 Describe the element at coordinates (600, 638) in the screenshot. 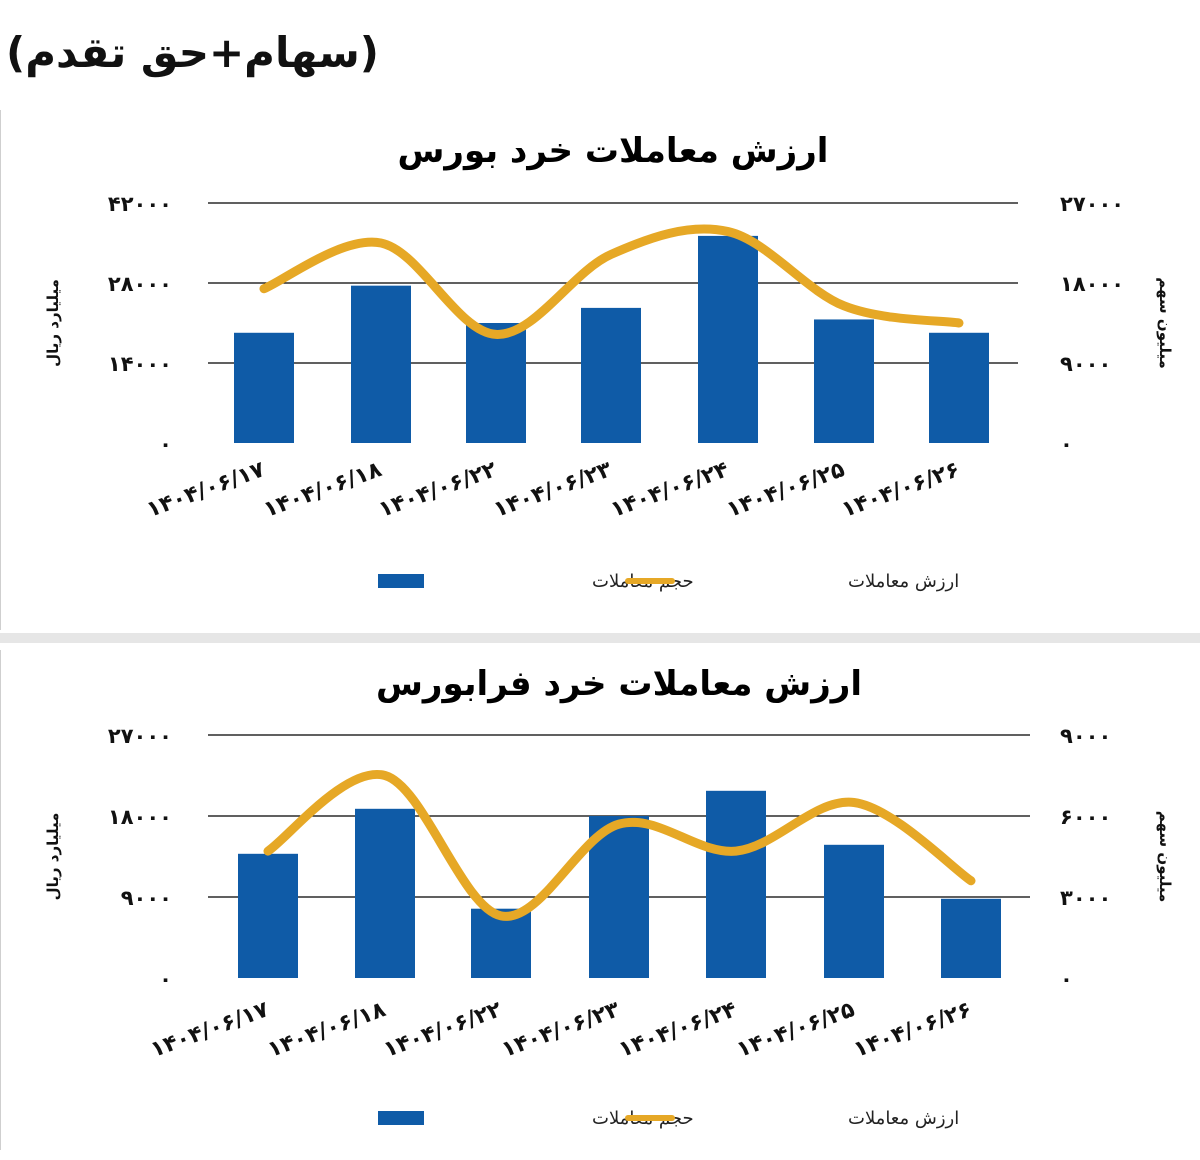

I see `panel-divider` at that location.